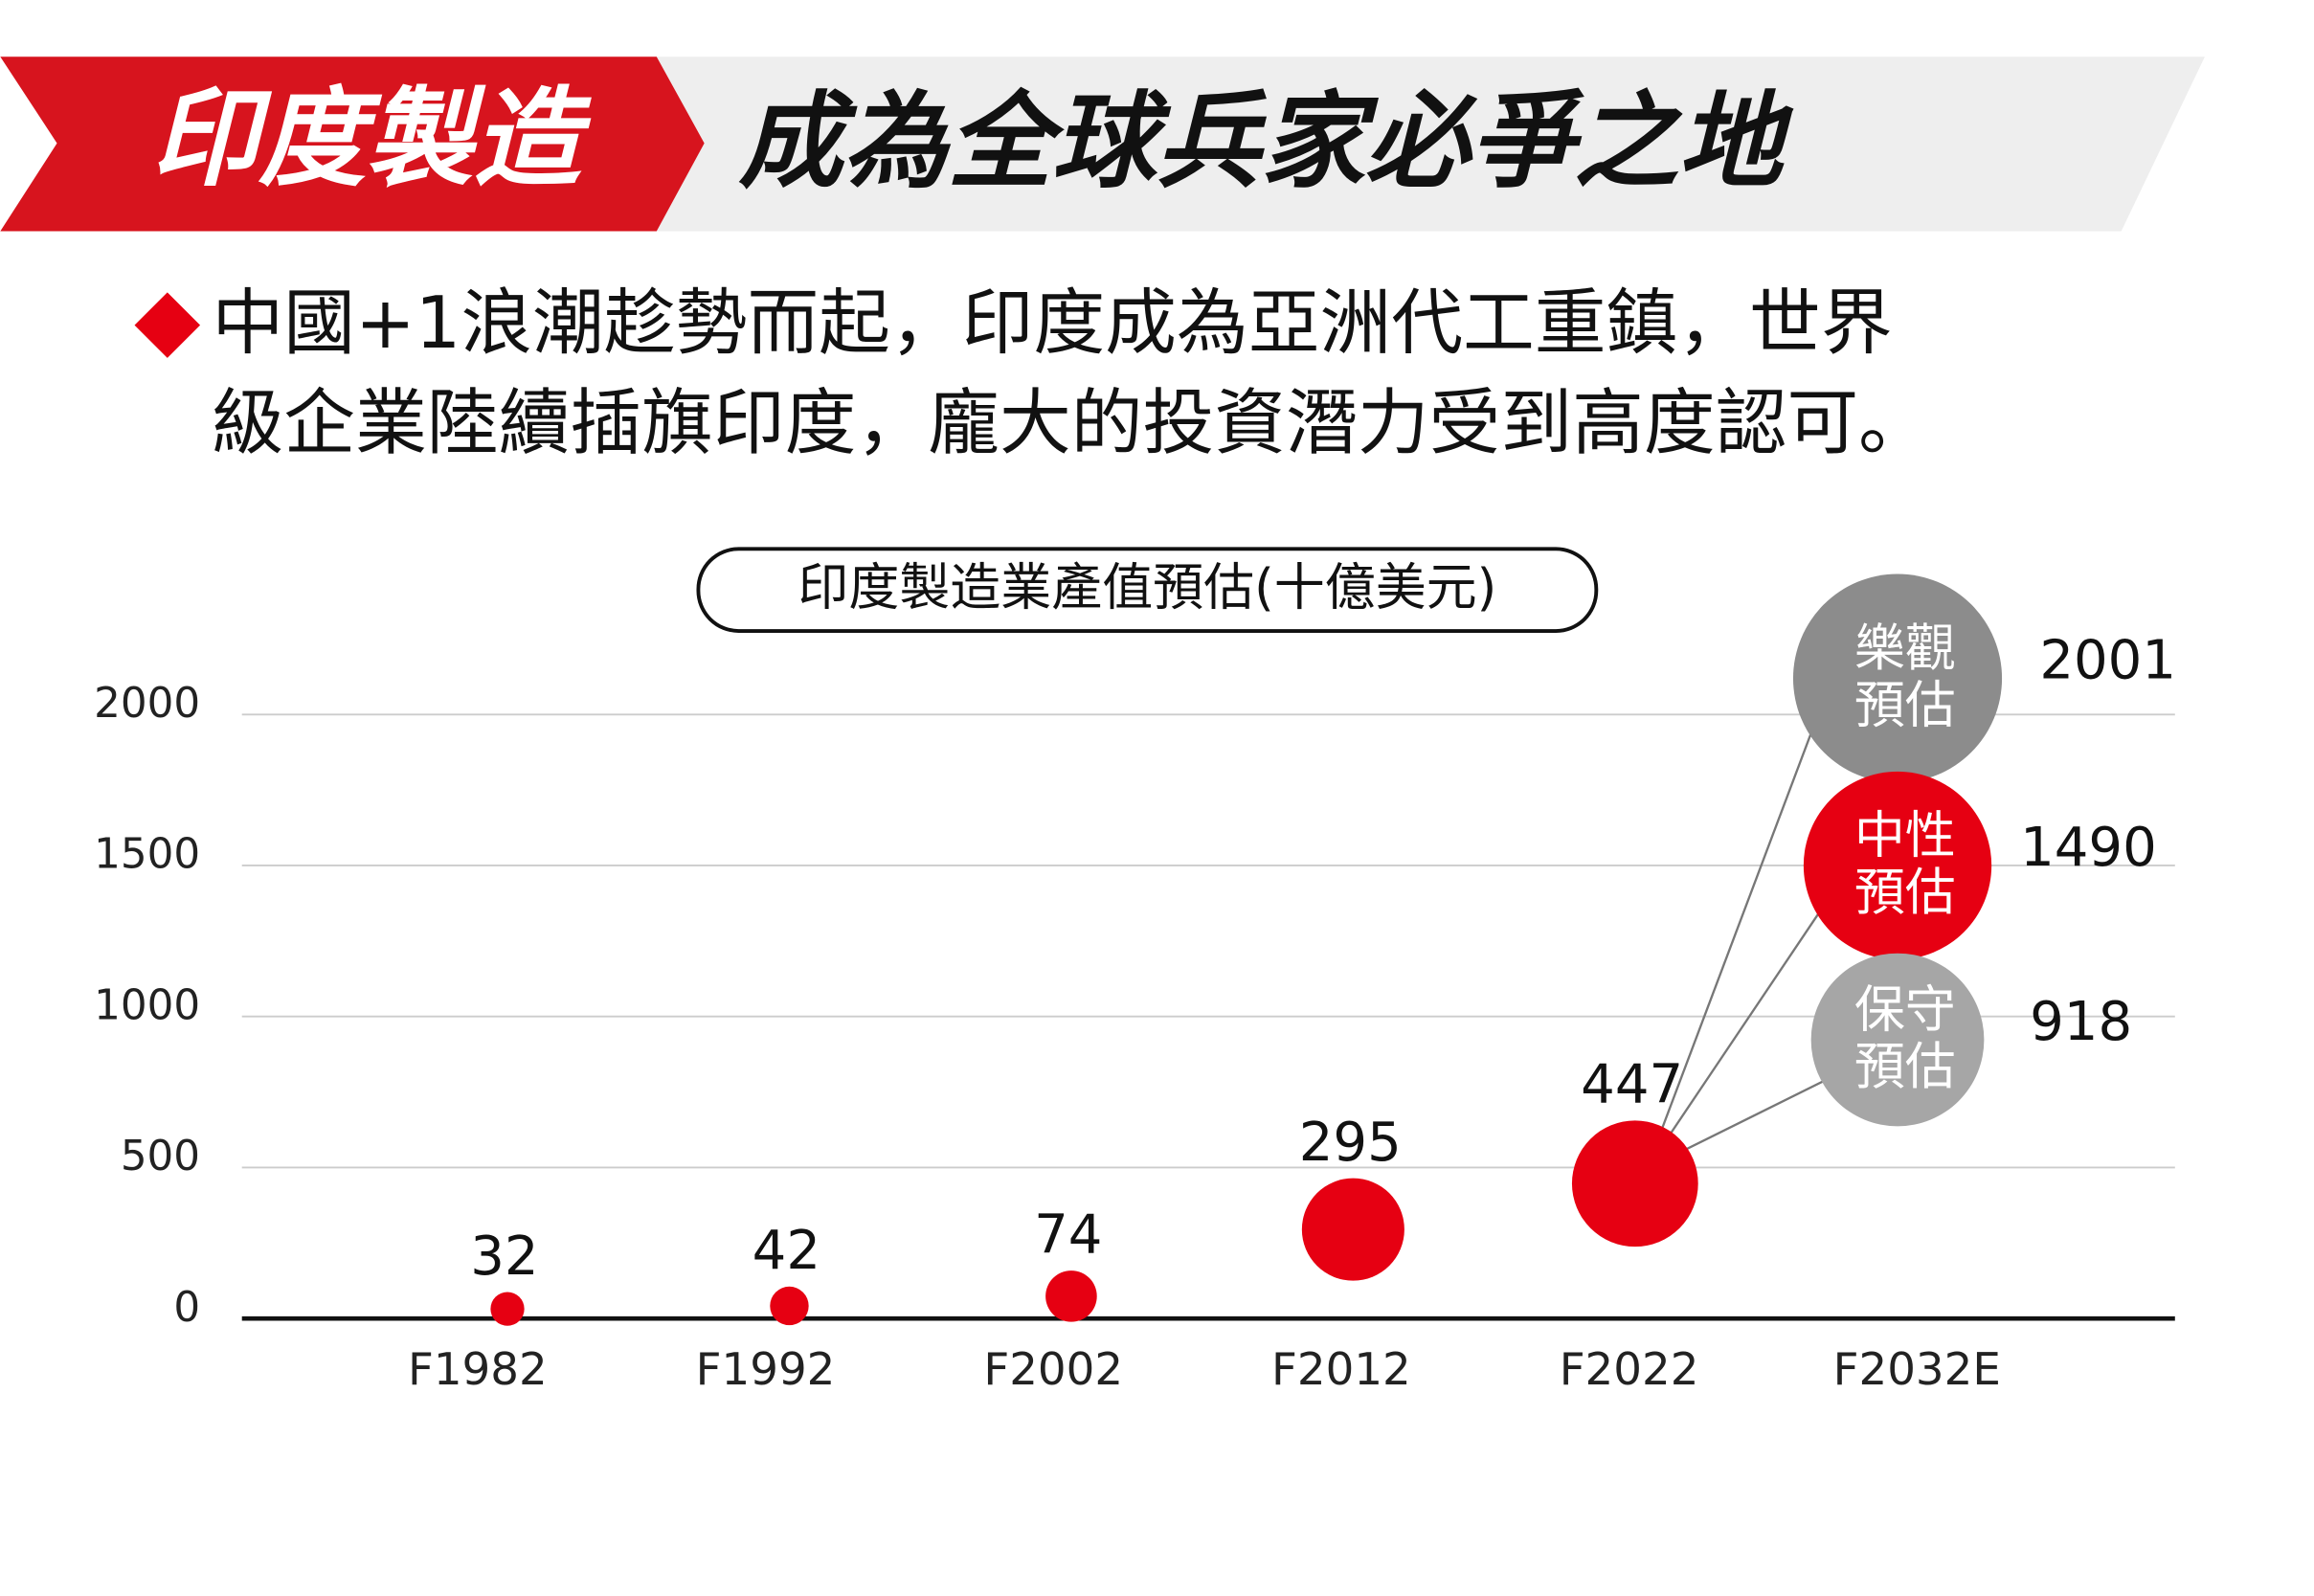 The width and height of the screenshot is (2314, 1596). What do you see at coordinates (147, 1005) in the screenshot?
I see `y-tick-label: 1000` at bounding box center [147, 1005].